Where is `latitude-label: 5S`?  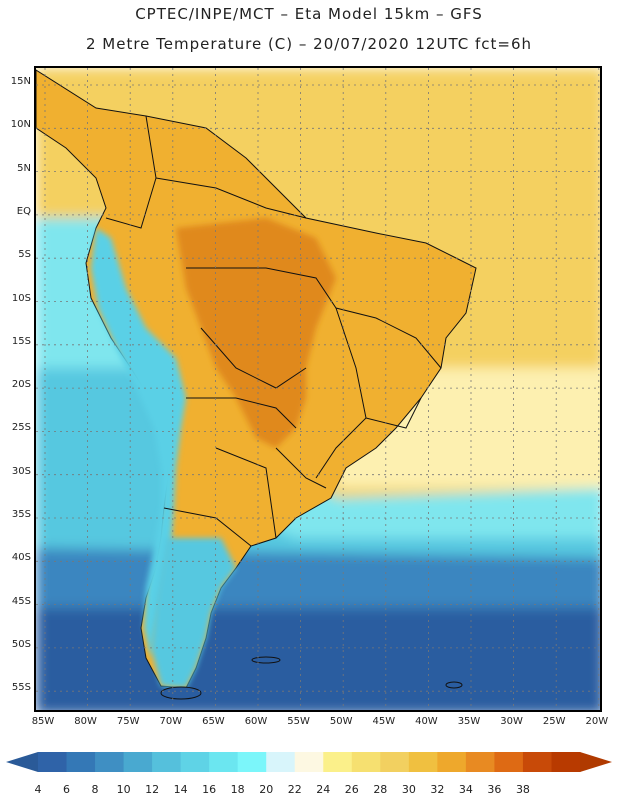
latitude-label: 5S is located at coordinates (24, 255).